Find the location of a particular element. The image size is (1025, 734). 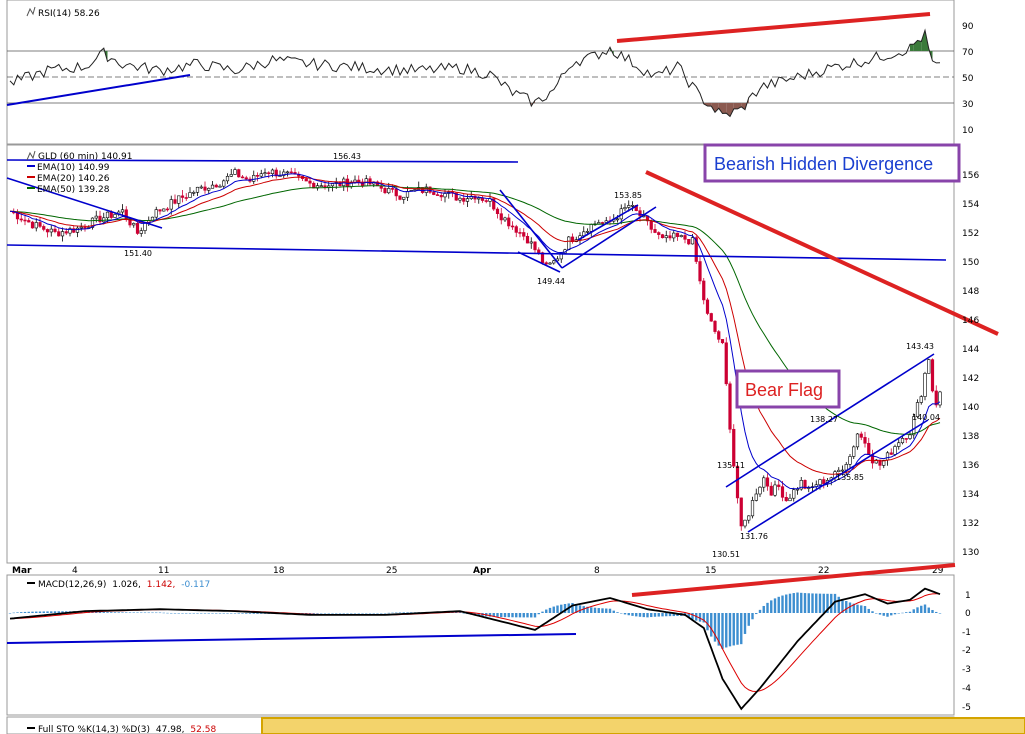

peak-label: 151.40 is located at coordinates (138, 253).